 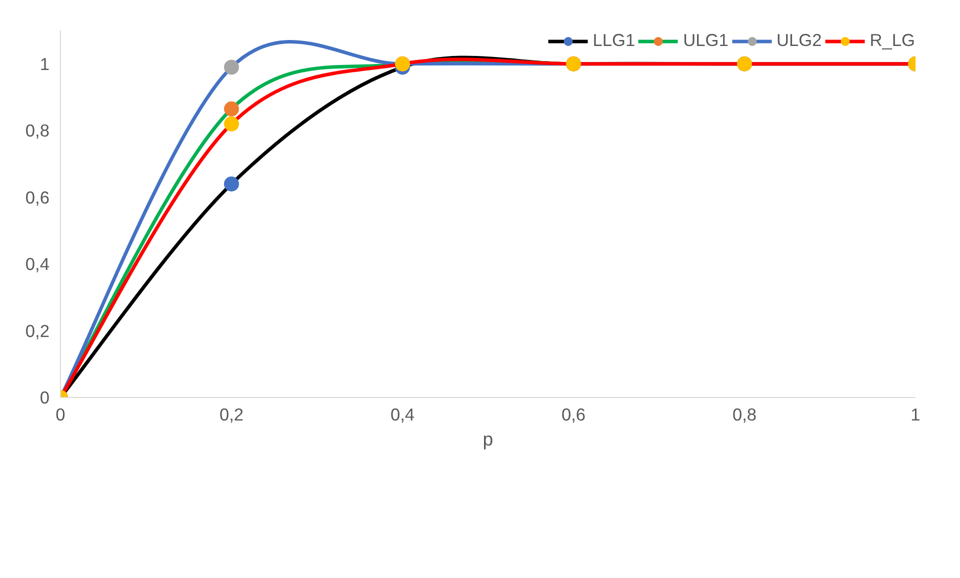 What do you see at coordinates (892, 40) in the screenshot?
I see `legend-label: R_LG` at bounding box center [892, 40].